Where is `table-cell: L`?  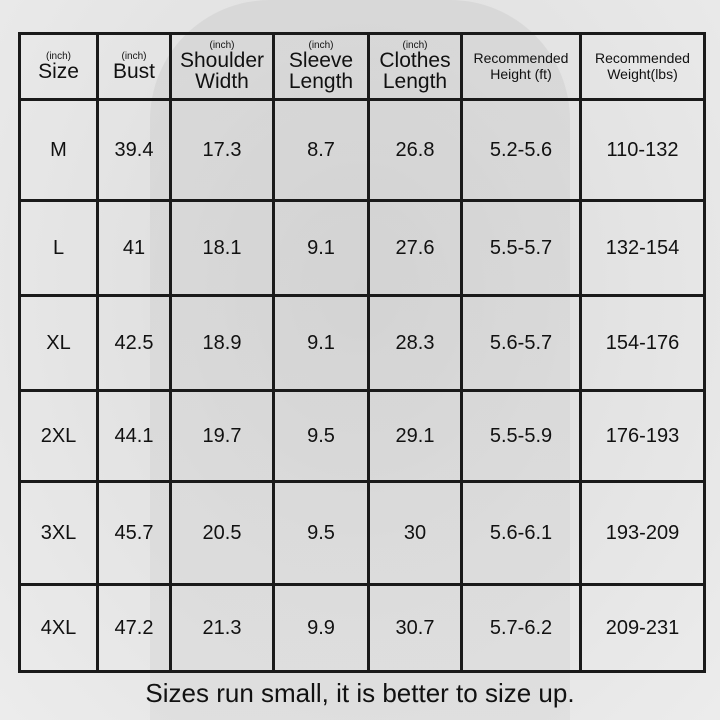 table-cell: L is located at coordinates (58, 248).